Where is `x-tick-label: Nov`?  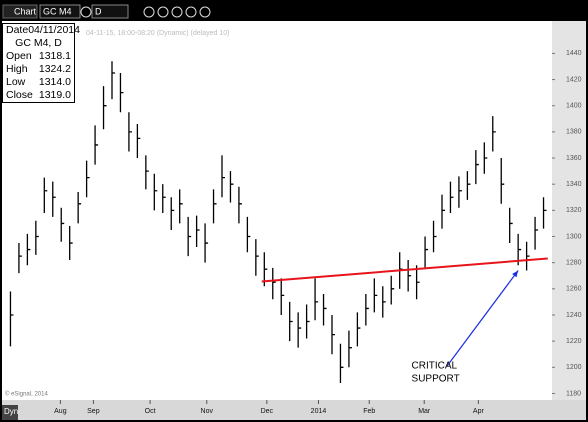 x-tick-label: Nov is located at coordinates (207, 411).